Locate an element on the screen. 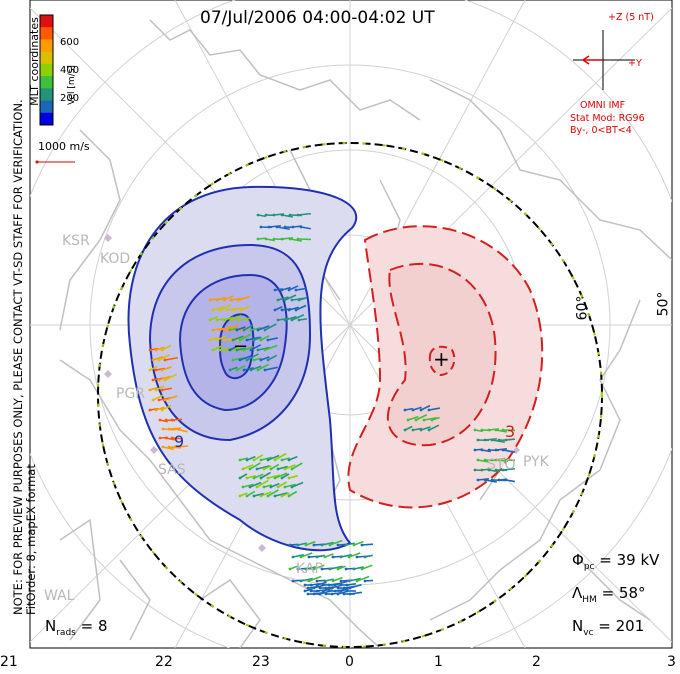 The image size is (680, 674). imf-condition: By-, 0<BT<4 is located at coordinates (601, 130).